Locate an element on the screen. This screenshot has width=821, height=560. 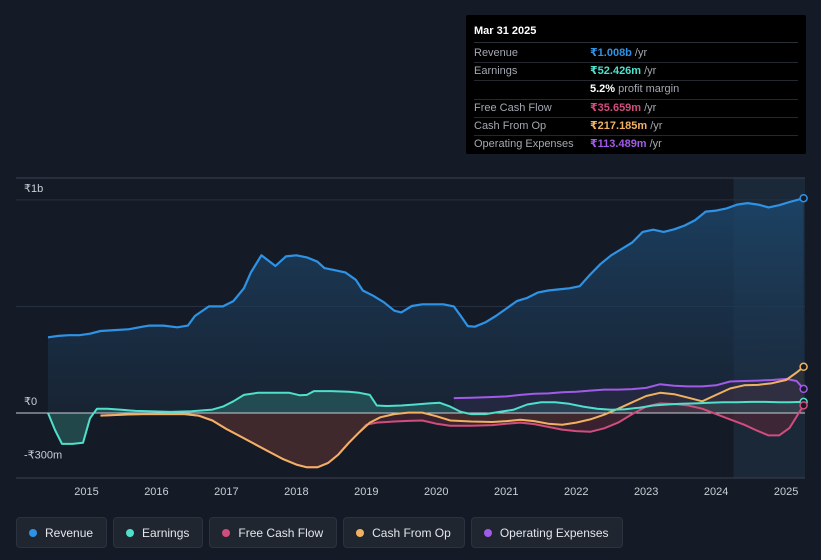
tooltip-row-free-cash-flow: Free Cash Flow ₹35.659m/yr is located at coordinates (636, 109).